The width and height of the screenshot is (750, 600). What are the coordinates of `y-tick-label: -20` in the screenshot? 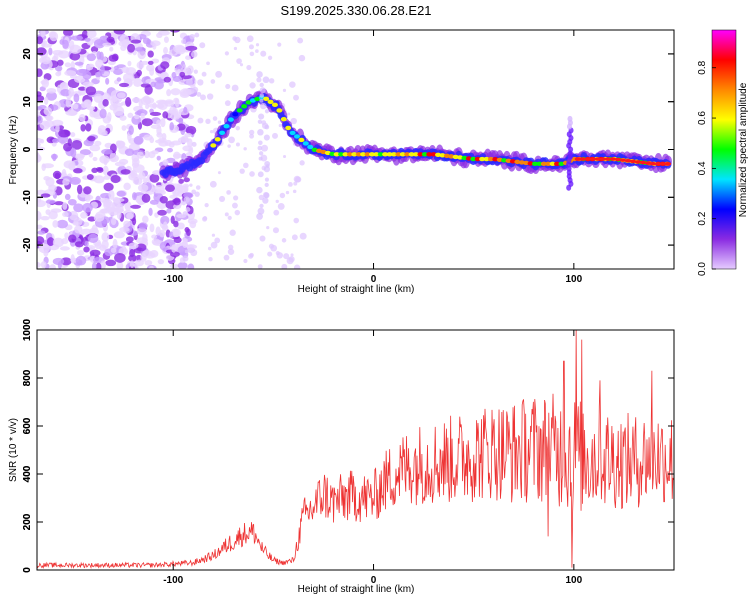 It's located at (27, 244).